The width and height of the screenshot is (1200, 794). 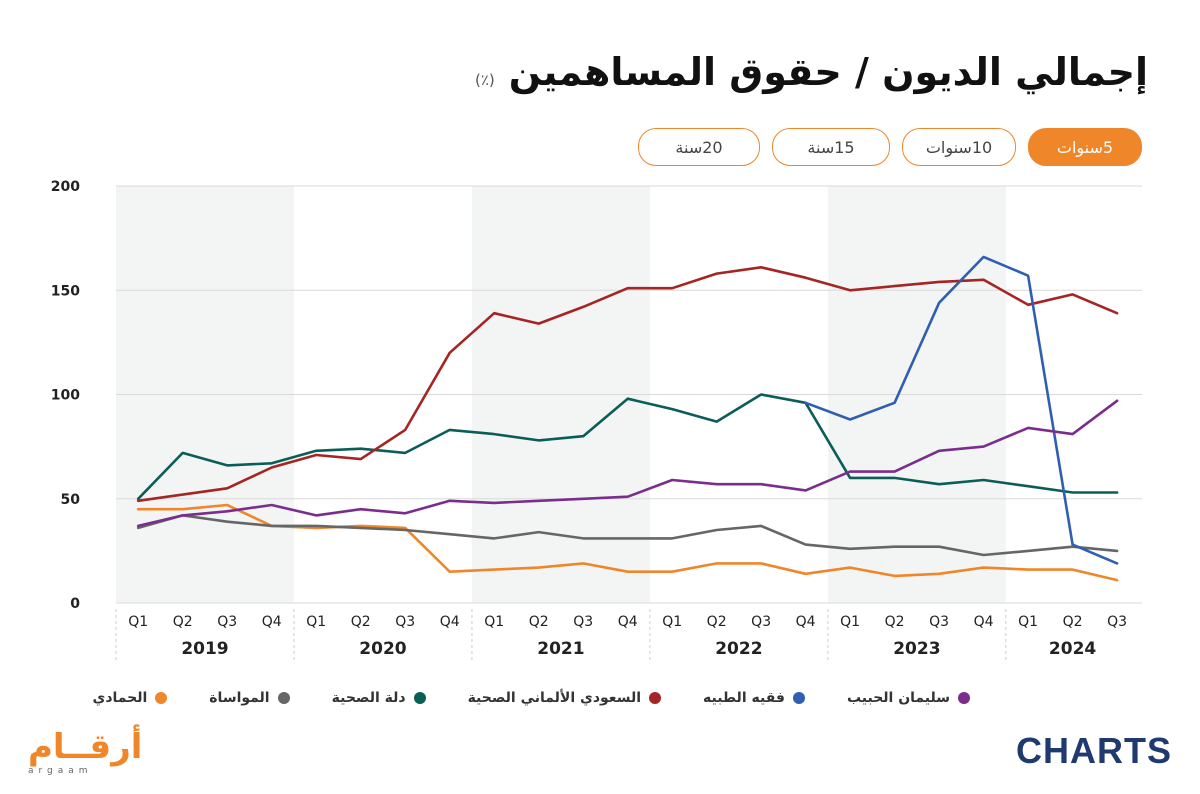 I want to click on argaam-logo: أرقــام argaam, so click(x=85, y=753).